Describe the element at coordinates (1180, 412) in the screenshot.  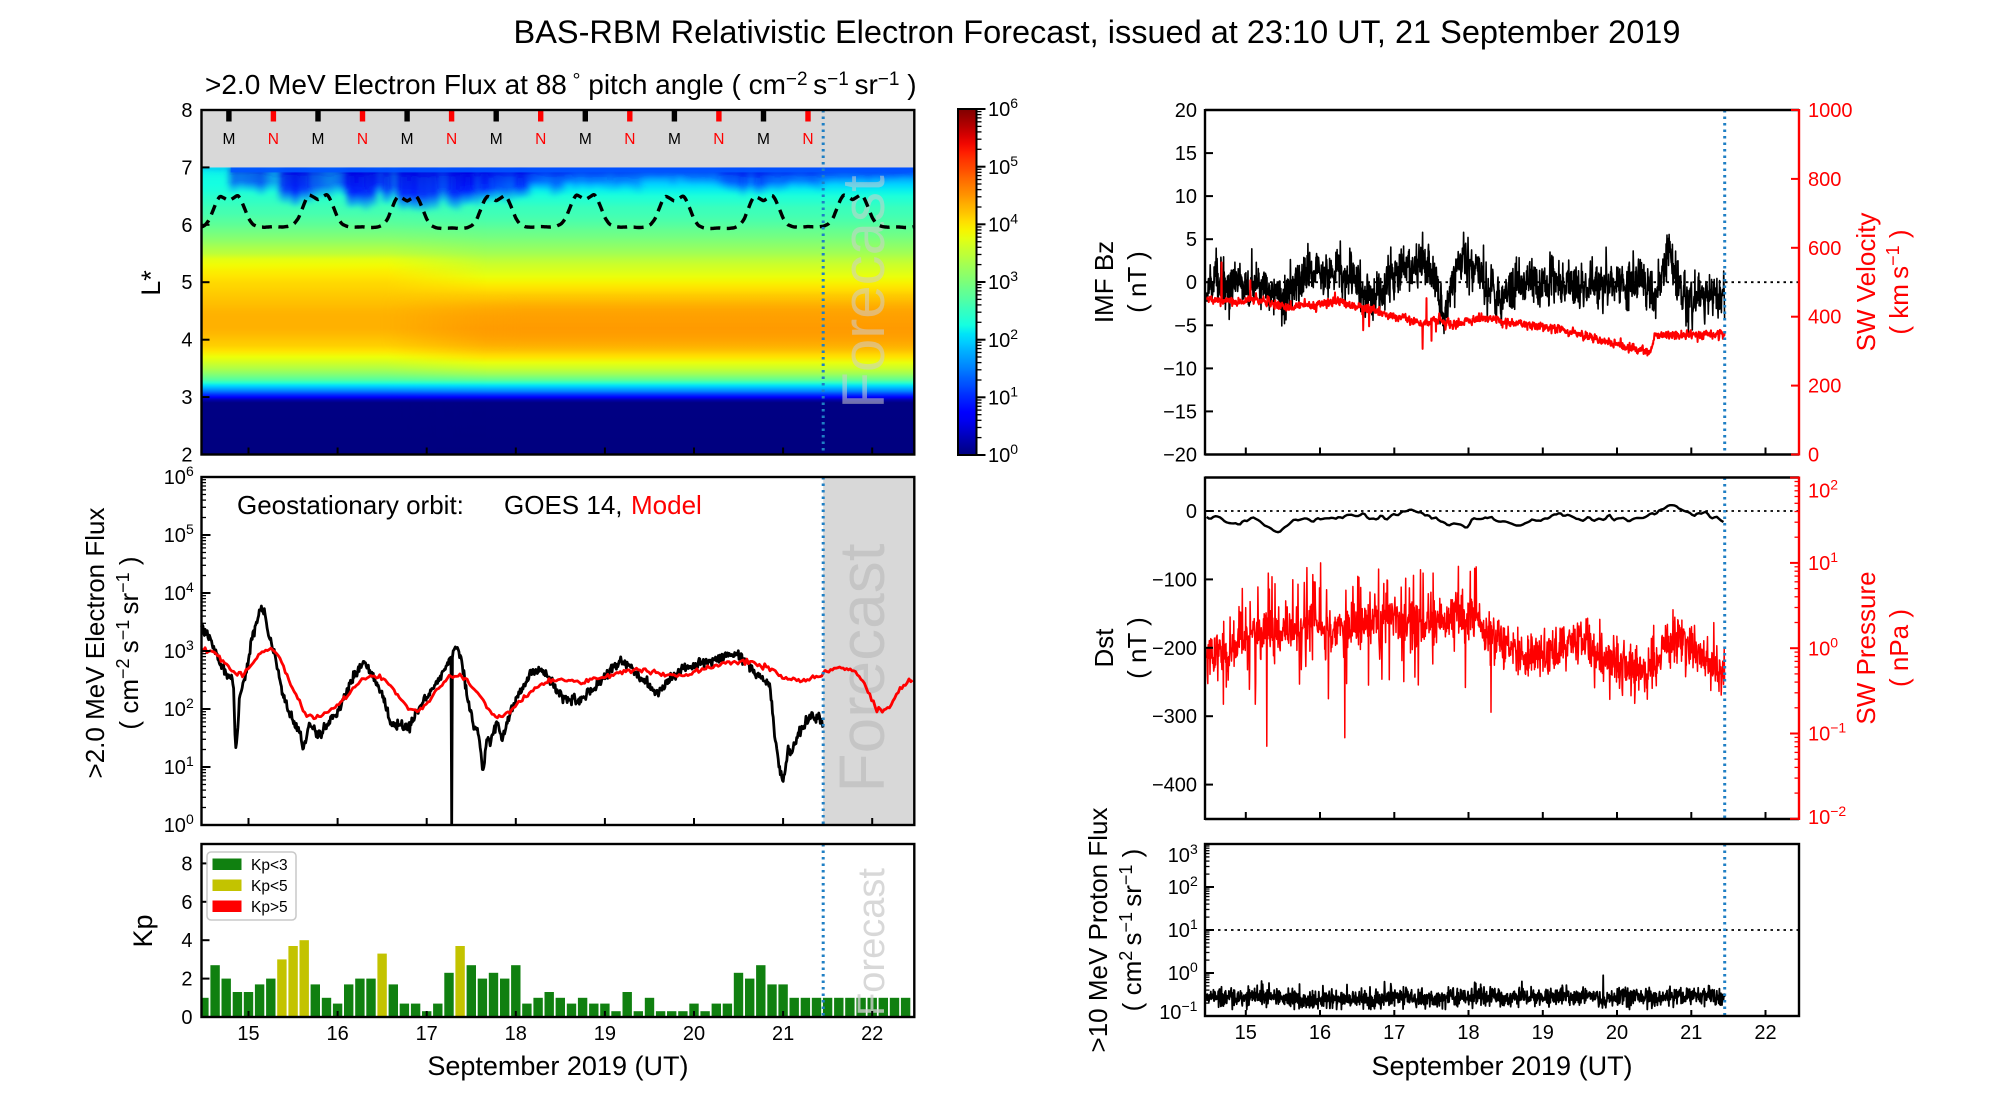
I see `svg-text: −15` at that location.